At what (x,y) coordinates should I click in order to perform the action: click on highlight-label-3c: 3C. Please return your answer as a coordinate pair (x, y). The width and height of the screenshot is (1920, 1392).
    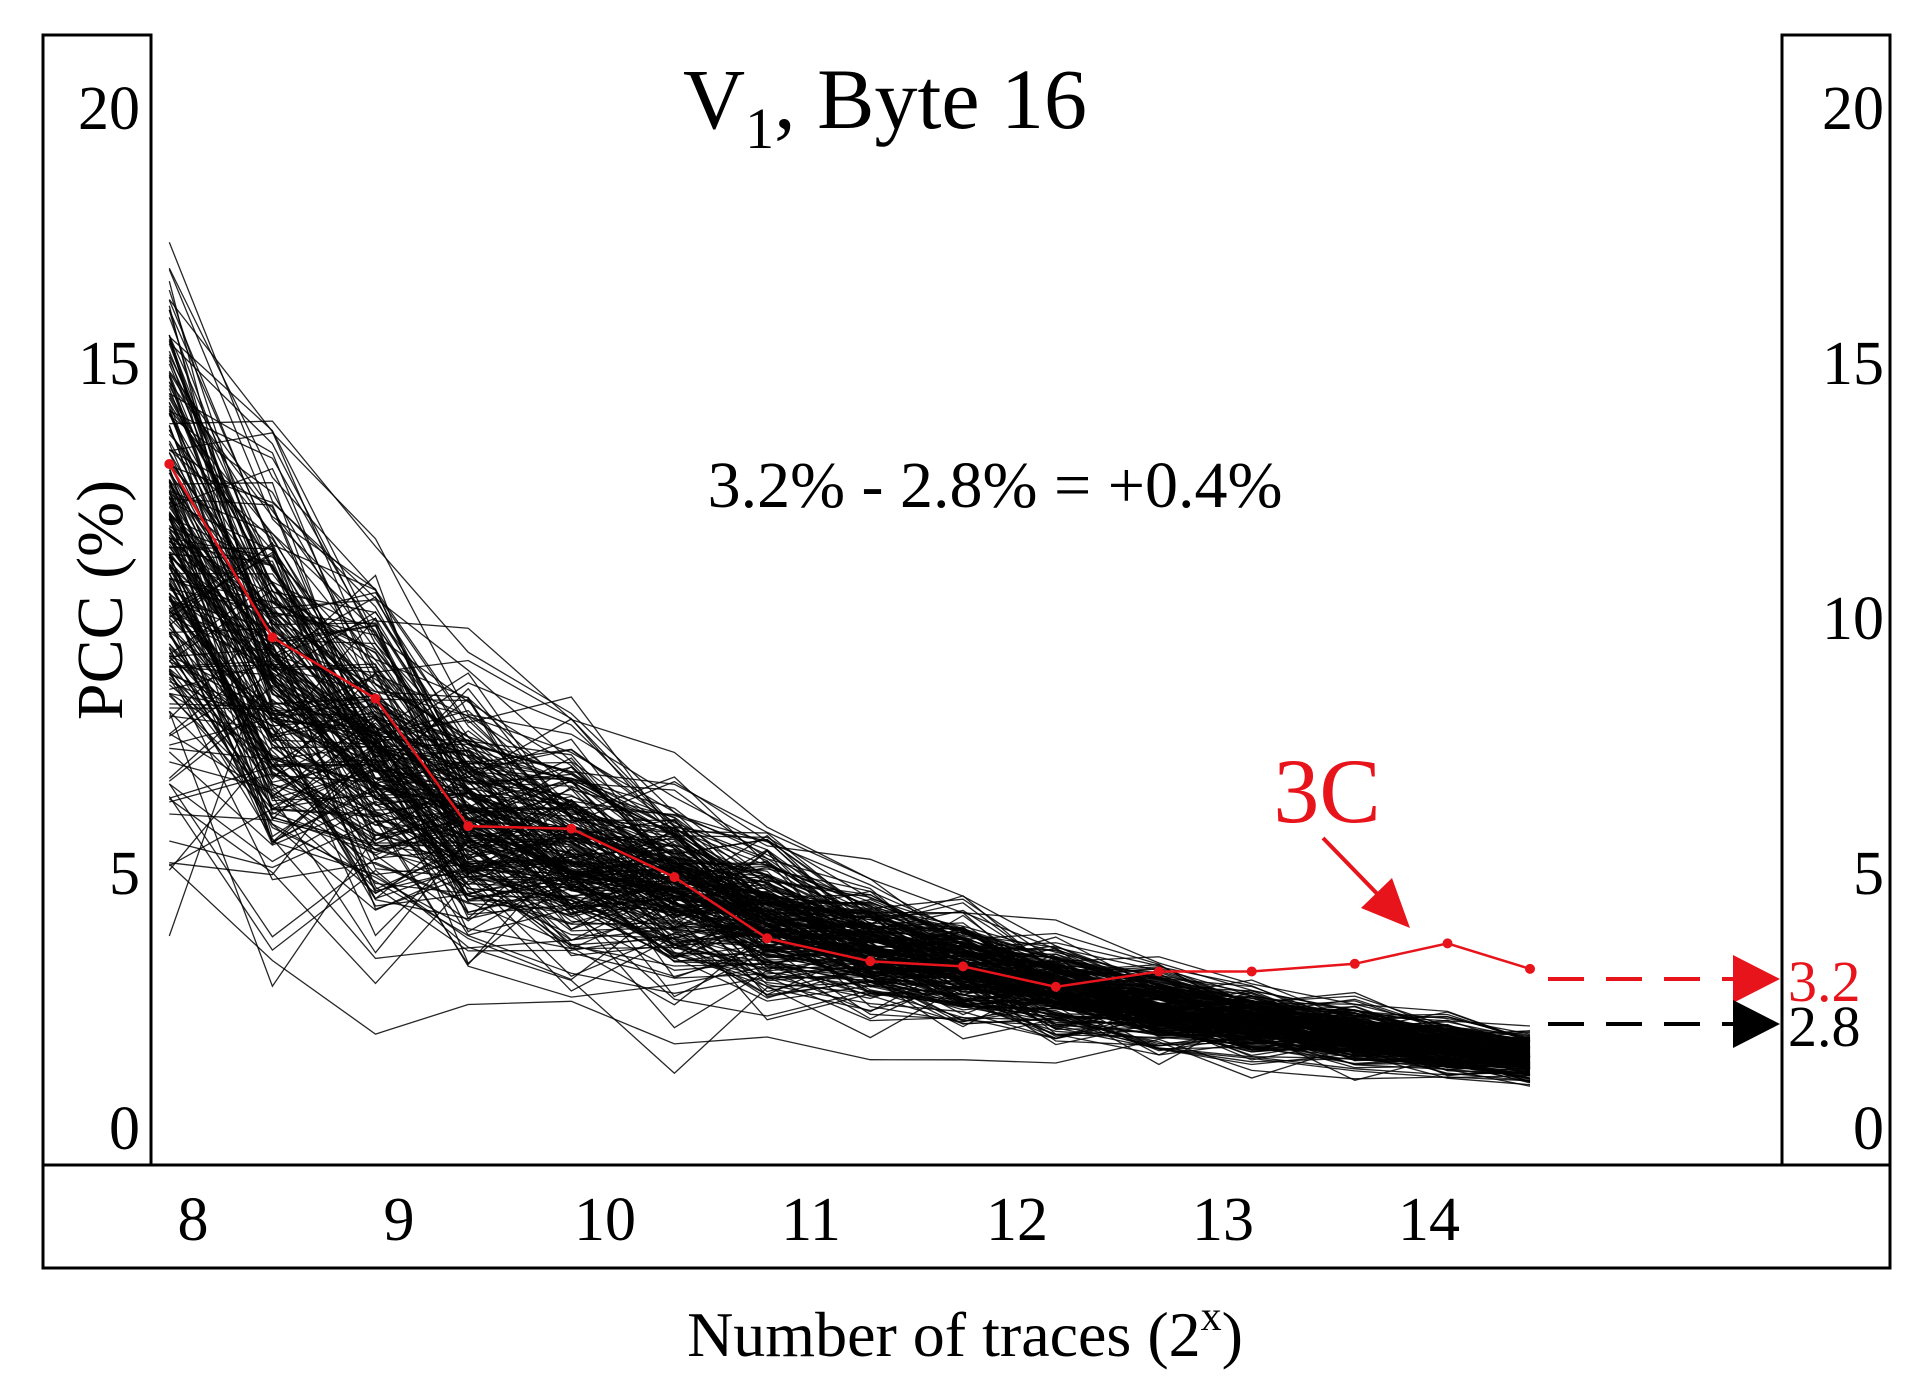
    Looking at the image, I should click on (1326, 791).